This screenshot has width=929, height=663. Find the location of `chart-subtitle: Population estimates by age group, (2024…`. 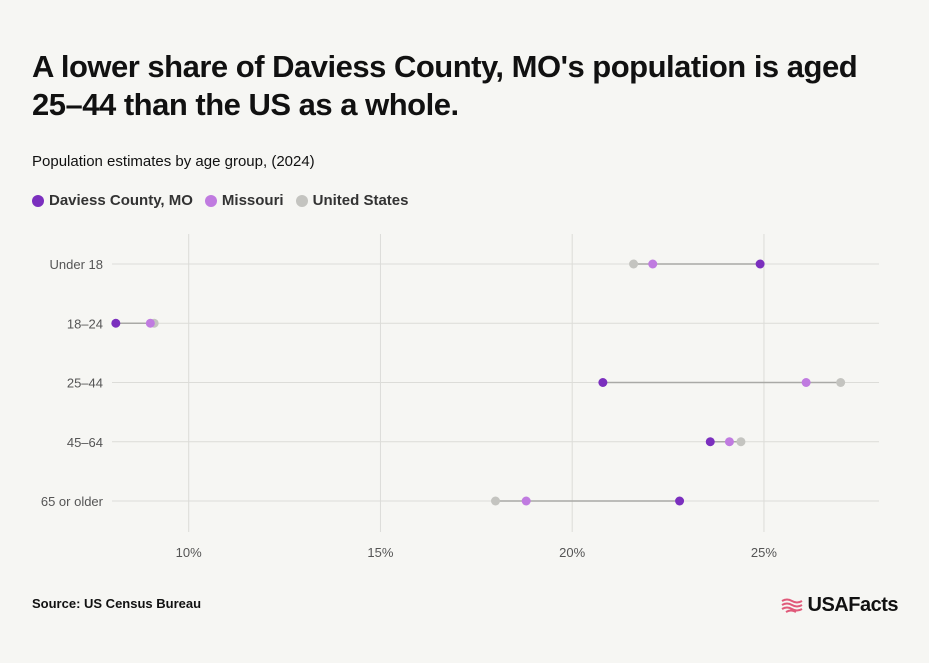

chart-subtitle: Population estimates by age group, (2024… is located at coordinates (173, 161).